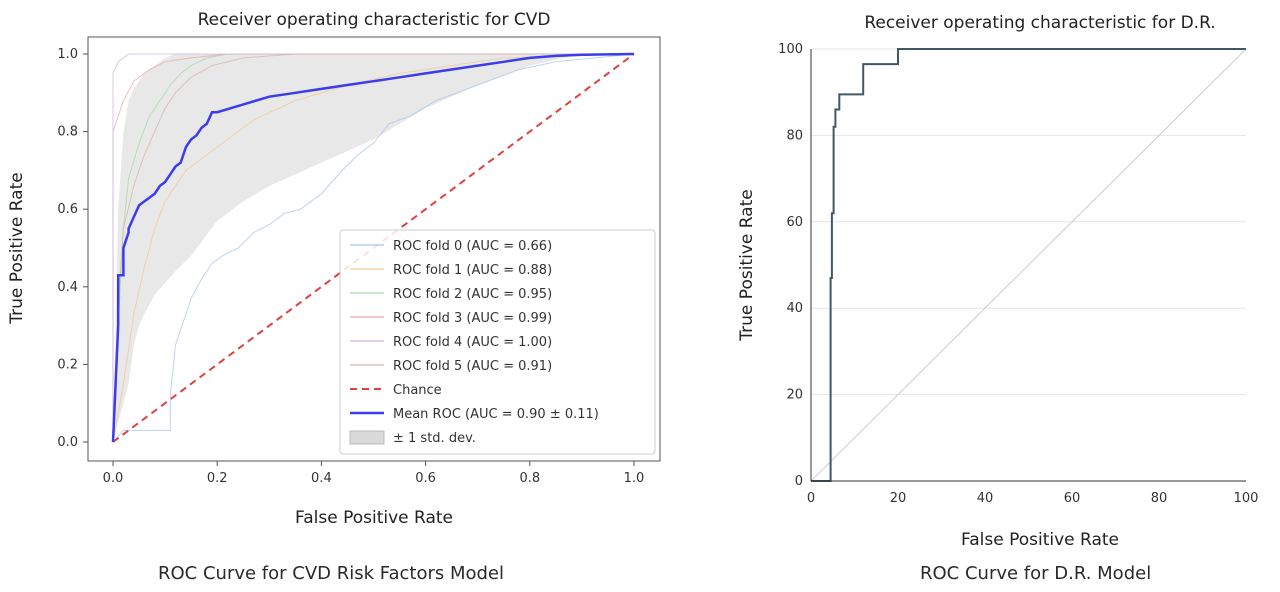  Describe the element at coordinates (1033, 498) in the screenshot. I see `dr-x-ticks: 0 20 40 60 80 100` at that location.